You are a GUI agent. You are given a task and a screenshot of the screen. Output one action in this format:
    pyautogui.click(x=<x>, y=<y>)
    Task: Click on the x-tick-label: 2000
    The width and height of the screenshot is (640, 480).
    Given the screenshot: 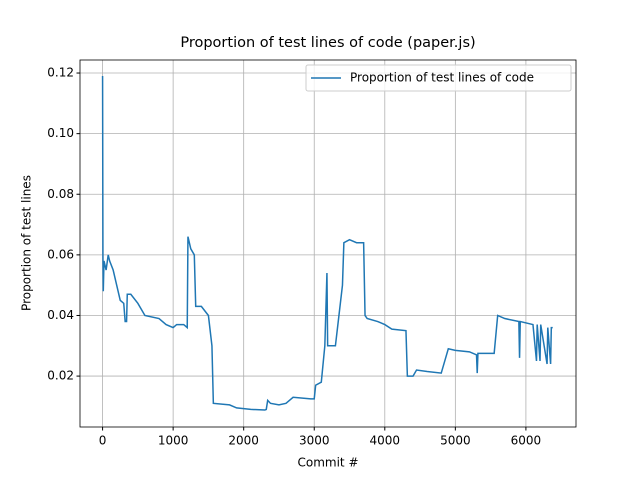 What is the action you would take?
    pyautogui.click(x=243, y=441)
    